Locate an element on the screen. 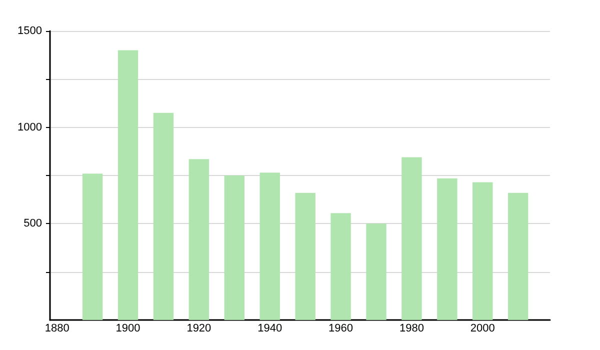 The width and height of the screenshot is (600, 350). x-tick-label: 1960 is located at coordinates (341, 328).